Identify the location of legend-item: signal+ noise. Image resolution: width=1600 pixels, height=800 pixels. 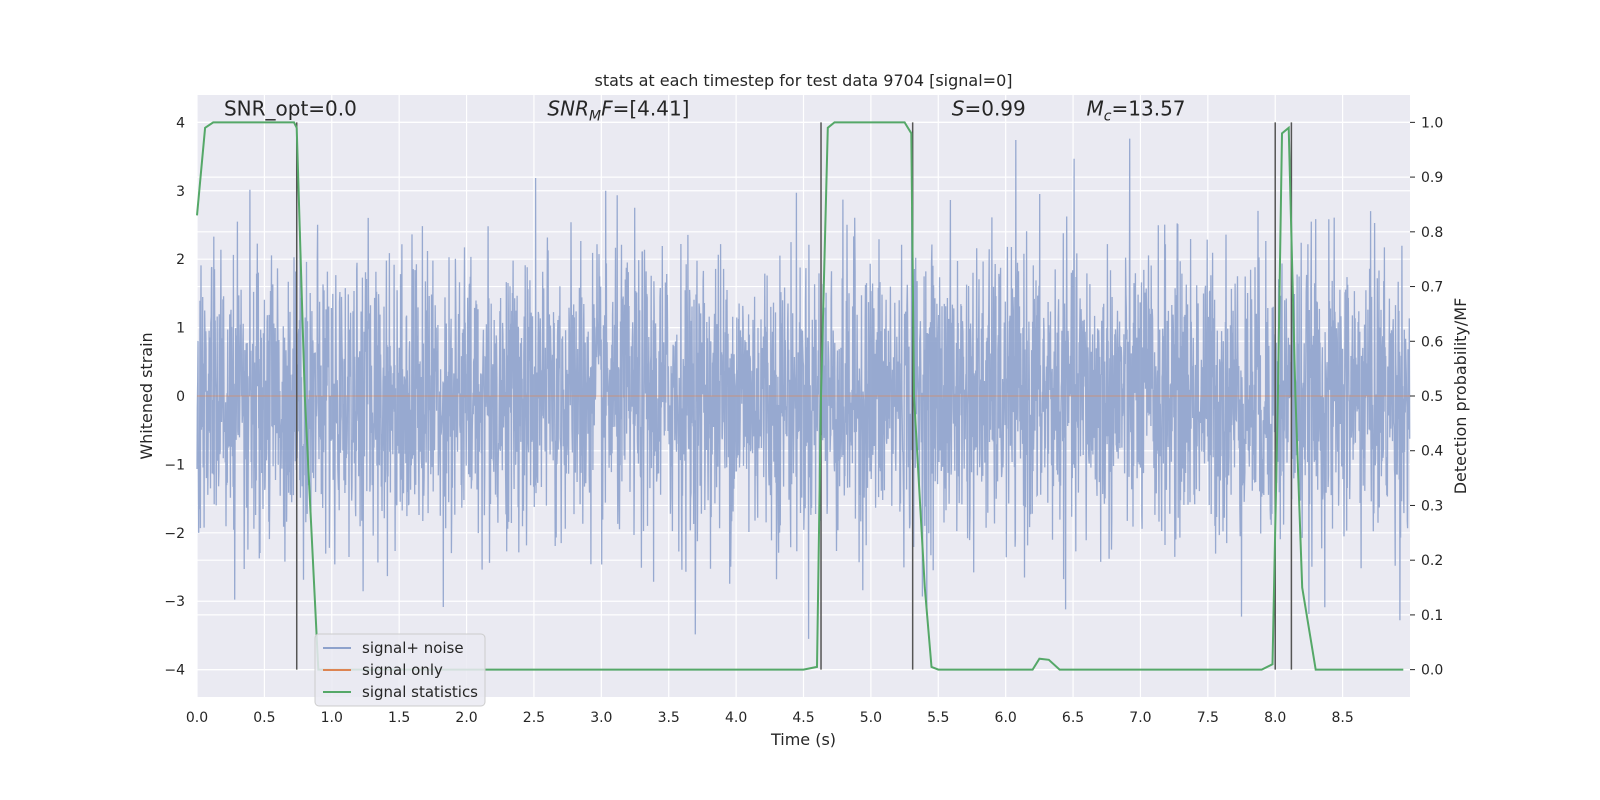
(393, 648).